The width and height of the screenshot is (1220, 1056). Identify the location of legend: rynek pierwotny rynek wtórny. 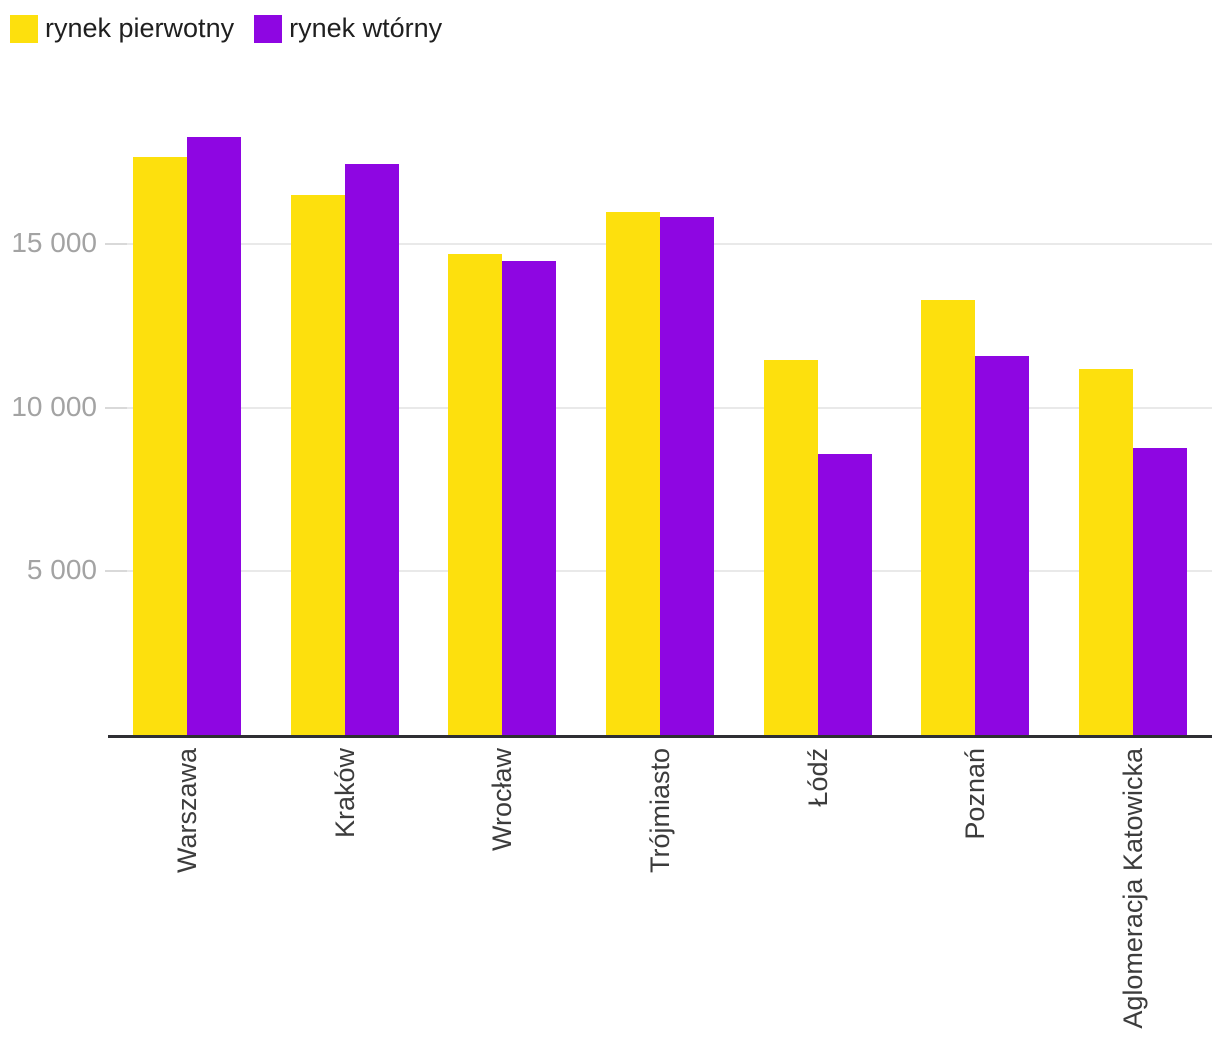
(226, 28).